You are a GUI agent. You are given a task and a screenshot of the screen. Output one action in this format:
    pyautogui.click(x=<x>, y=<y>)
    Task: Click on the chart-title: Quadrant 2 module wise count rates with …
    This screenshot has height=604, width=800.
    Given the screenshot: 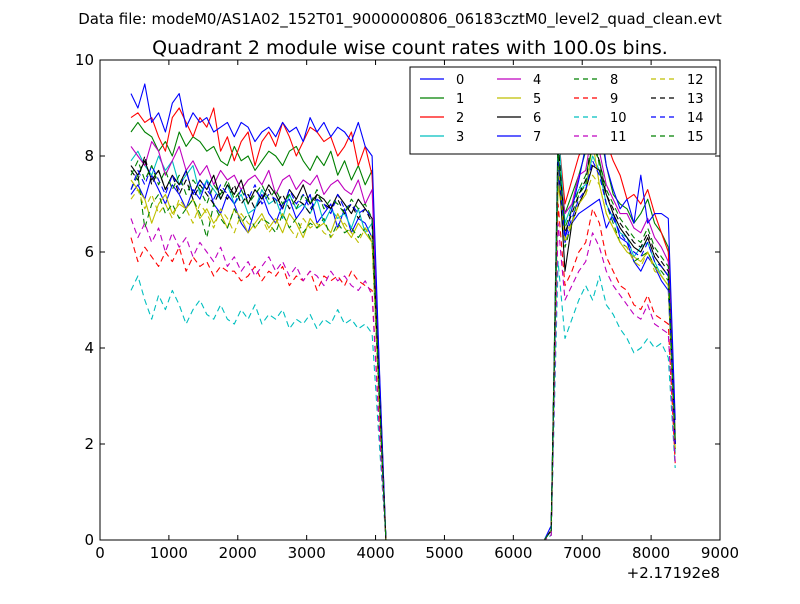 What is the action you would take?
    pyautogui.click(x=410, y=48)
    